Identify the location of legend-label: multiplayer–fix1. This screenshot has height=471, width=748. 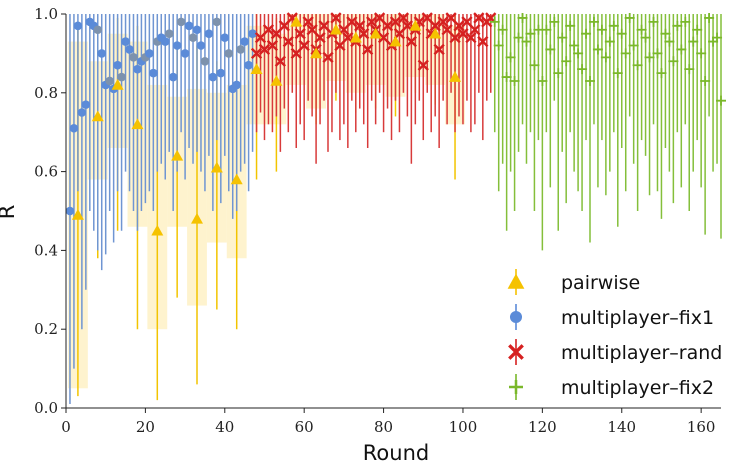
(637, 318).